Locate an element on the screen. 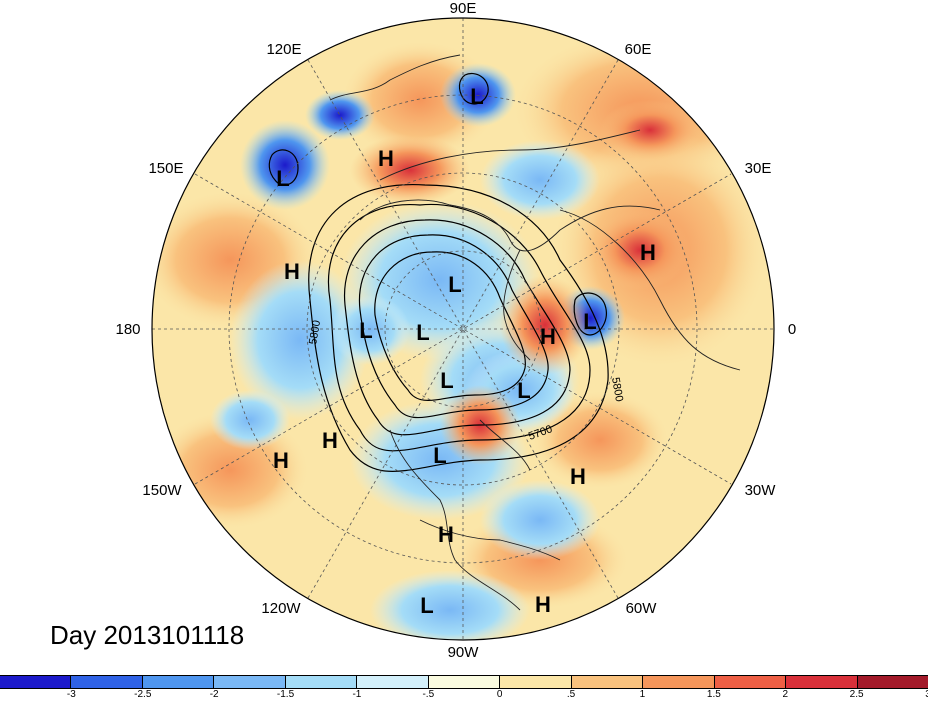 This screenshot has height=702, width=928. lon-label-90e: 90E is located at coordinates (463, 8).